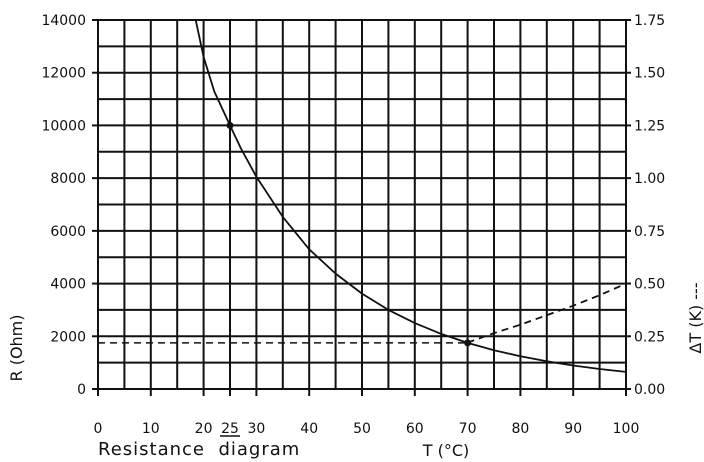 The image size is (704, 462). Describe the element at coordinates (98, 429) in the screenshot. I see `x-tick-label: 0` at that location.